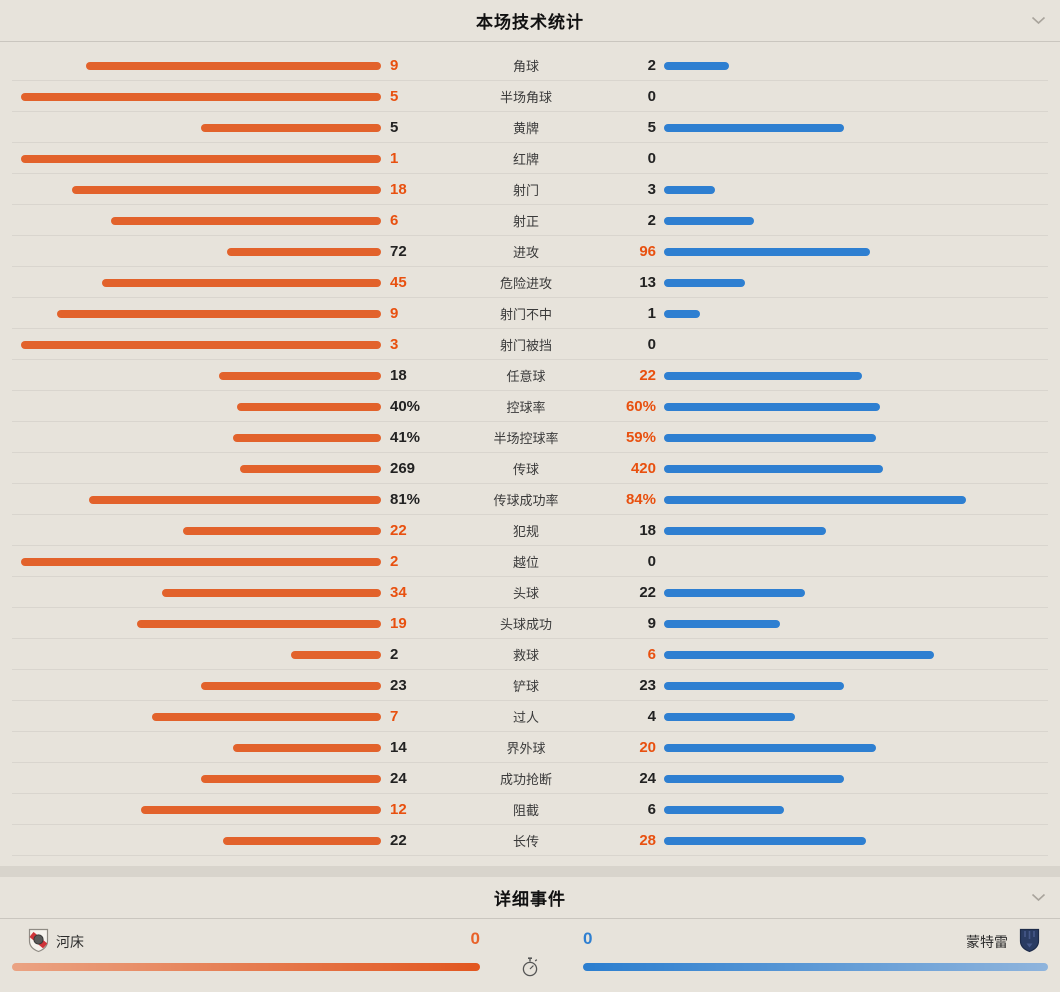 The width and height of the screenshot is (1060, 992). I want to click on stat-row: 6 射正 2, so click(530, 220).